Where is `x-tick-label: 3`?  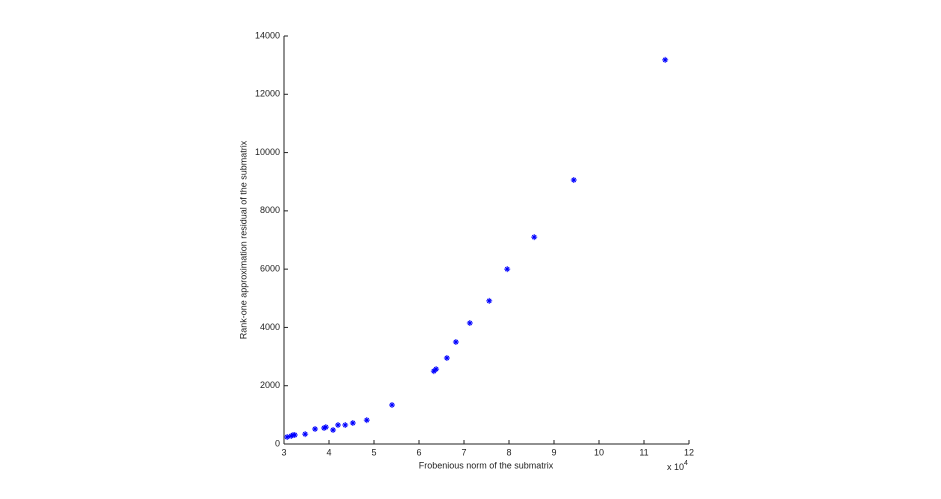 x-tick-label: 3 is located at coordinates (283, 452).